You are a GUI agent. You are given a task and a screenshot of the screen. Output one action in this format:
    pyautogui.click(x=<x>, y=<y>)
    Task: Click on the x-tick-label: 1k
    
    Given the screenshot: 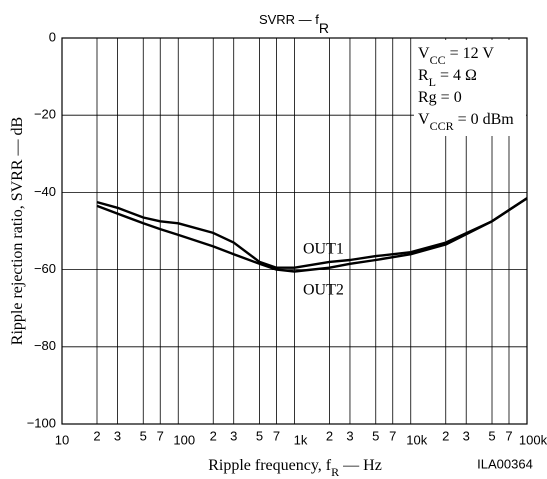 What is the action you would take?
    pyautogui.click(x=301, y=439)
    